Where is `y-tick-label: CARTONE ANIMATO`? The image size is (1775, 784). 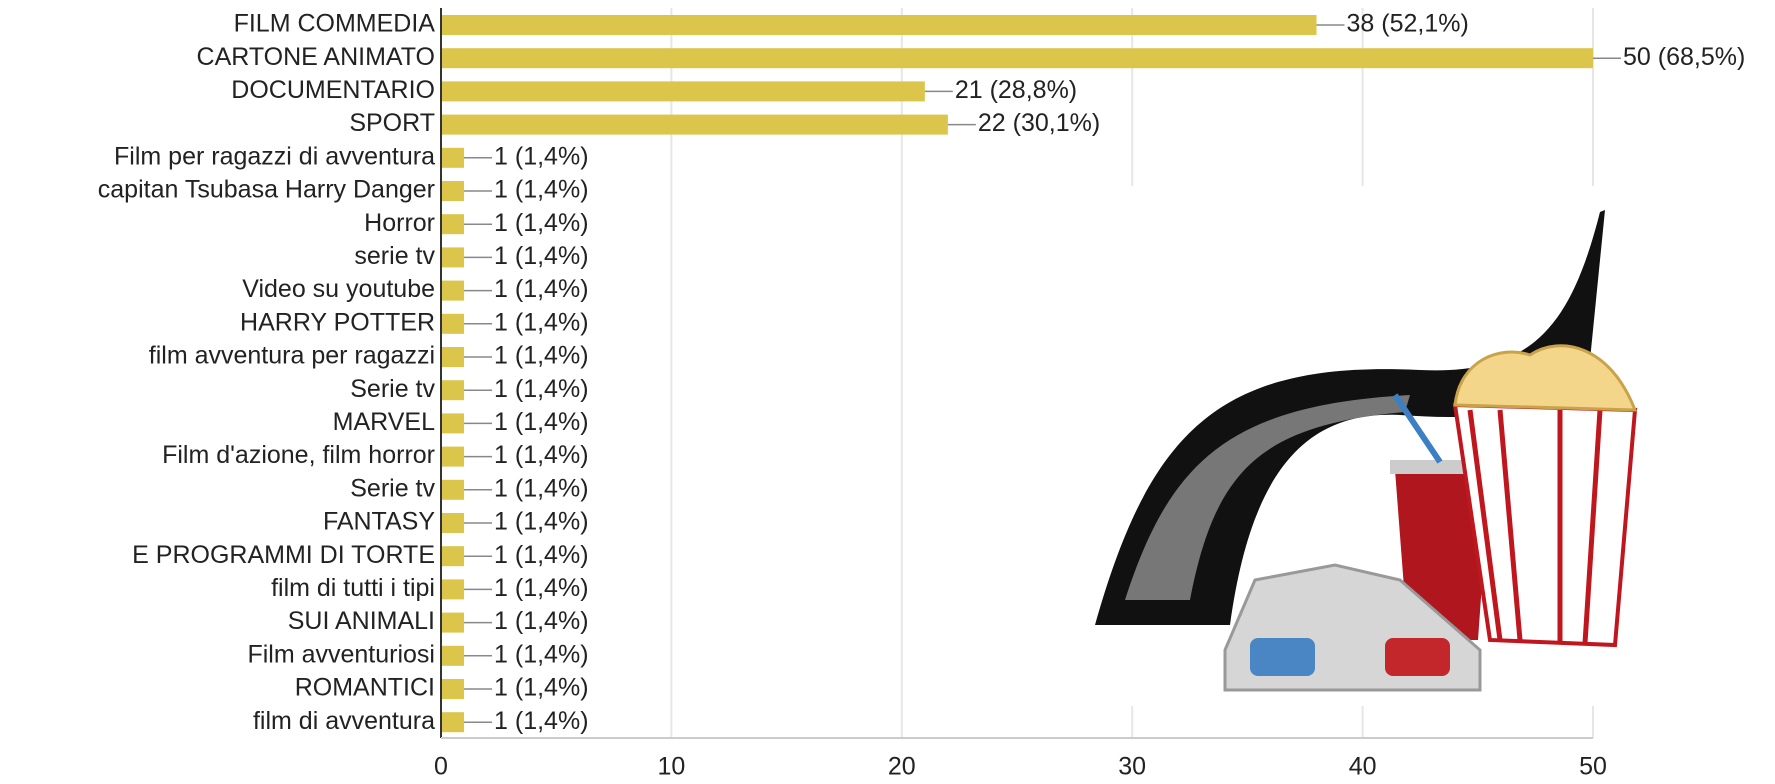 y-tick-label: CARTONE ANIMATO is located at coordinates (316, 57).